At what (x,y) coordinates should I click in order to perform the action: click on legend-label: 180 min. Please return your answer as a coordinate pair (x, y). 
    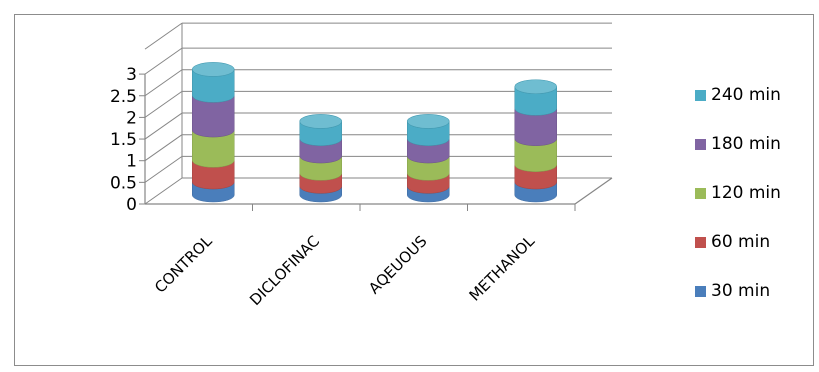
    Looking at the image, I should click on (746, 144).